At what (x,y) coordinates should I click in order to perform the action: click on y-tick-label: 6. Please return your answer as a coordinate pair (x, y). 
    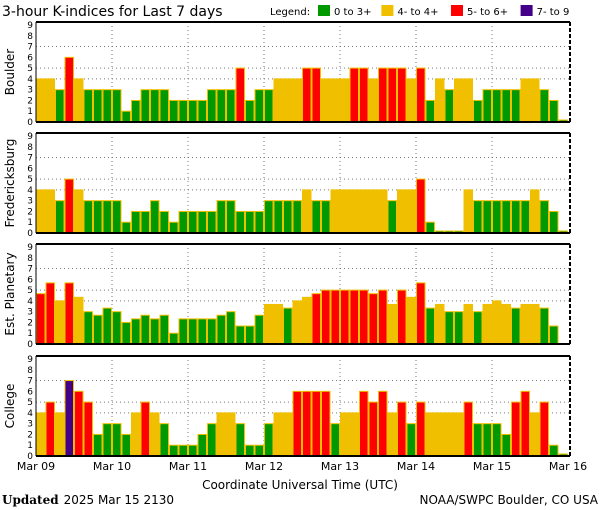
    Looking at the image, I should click on (30, 58).